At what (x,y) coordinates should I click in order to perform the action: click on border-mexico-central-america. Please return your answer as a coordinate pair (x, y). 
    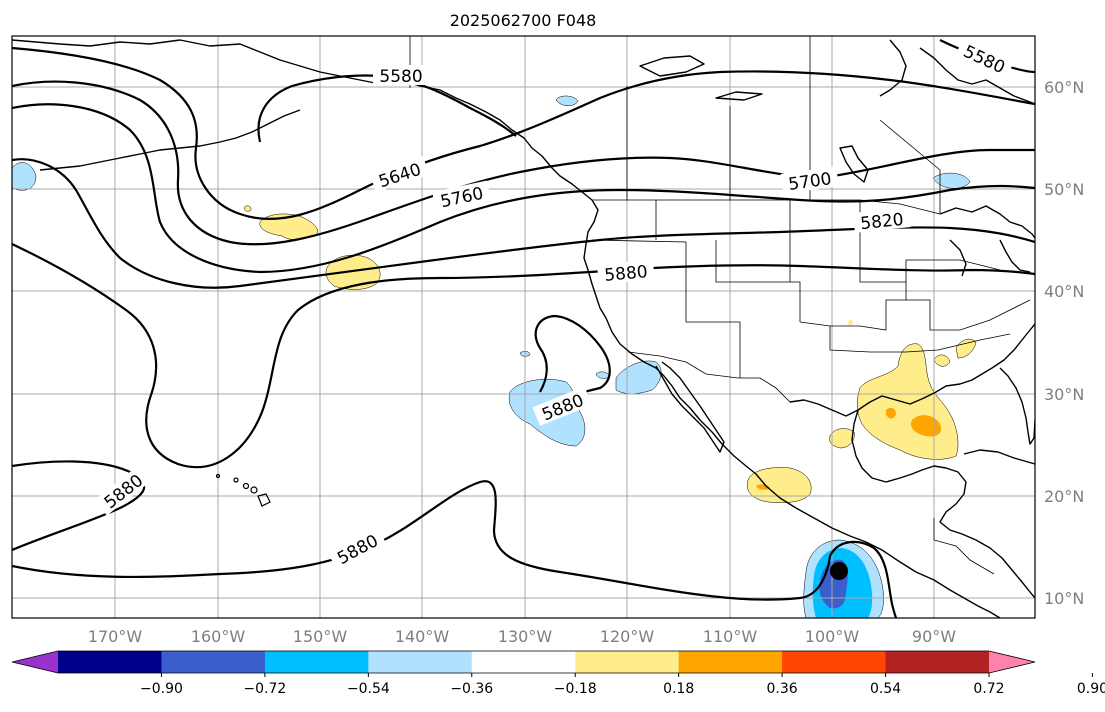
    Looking at the image, I should click on (964, 546).